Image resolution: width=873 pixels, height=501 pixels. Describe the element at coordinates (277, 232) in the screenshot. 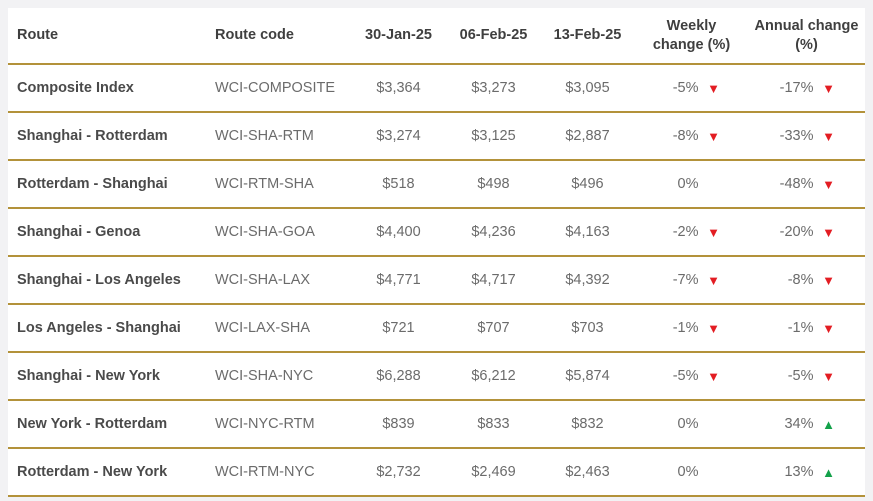

I see `route-code-cell: WCI-SHA-GOA` at that location.